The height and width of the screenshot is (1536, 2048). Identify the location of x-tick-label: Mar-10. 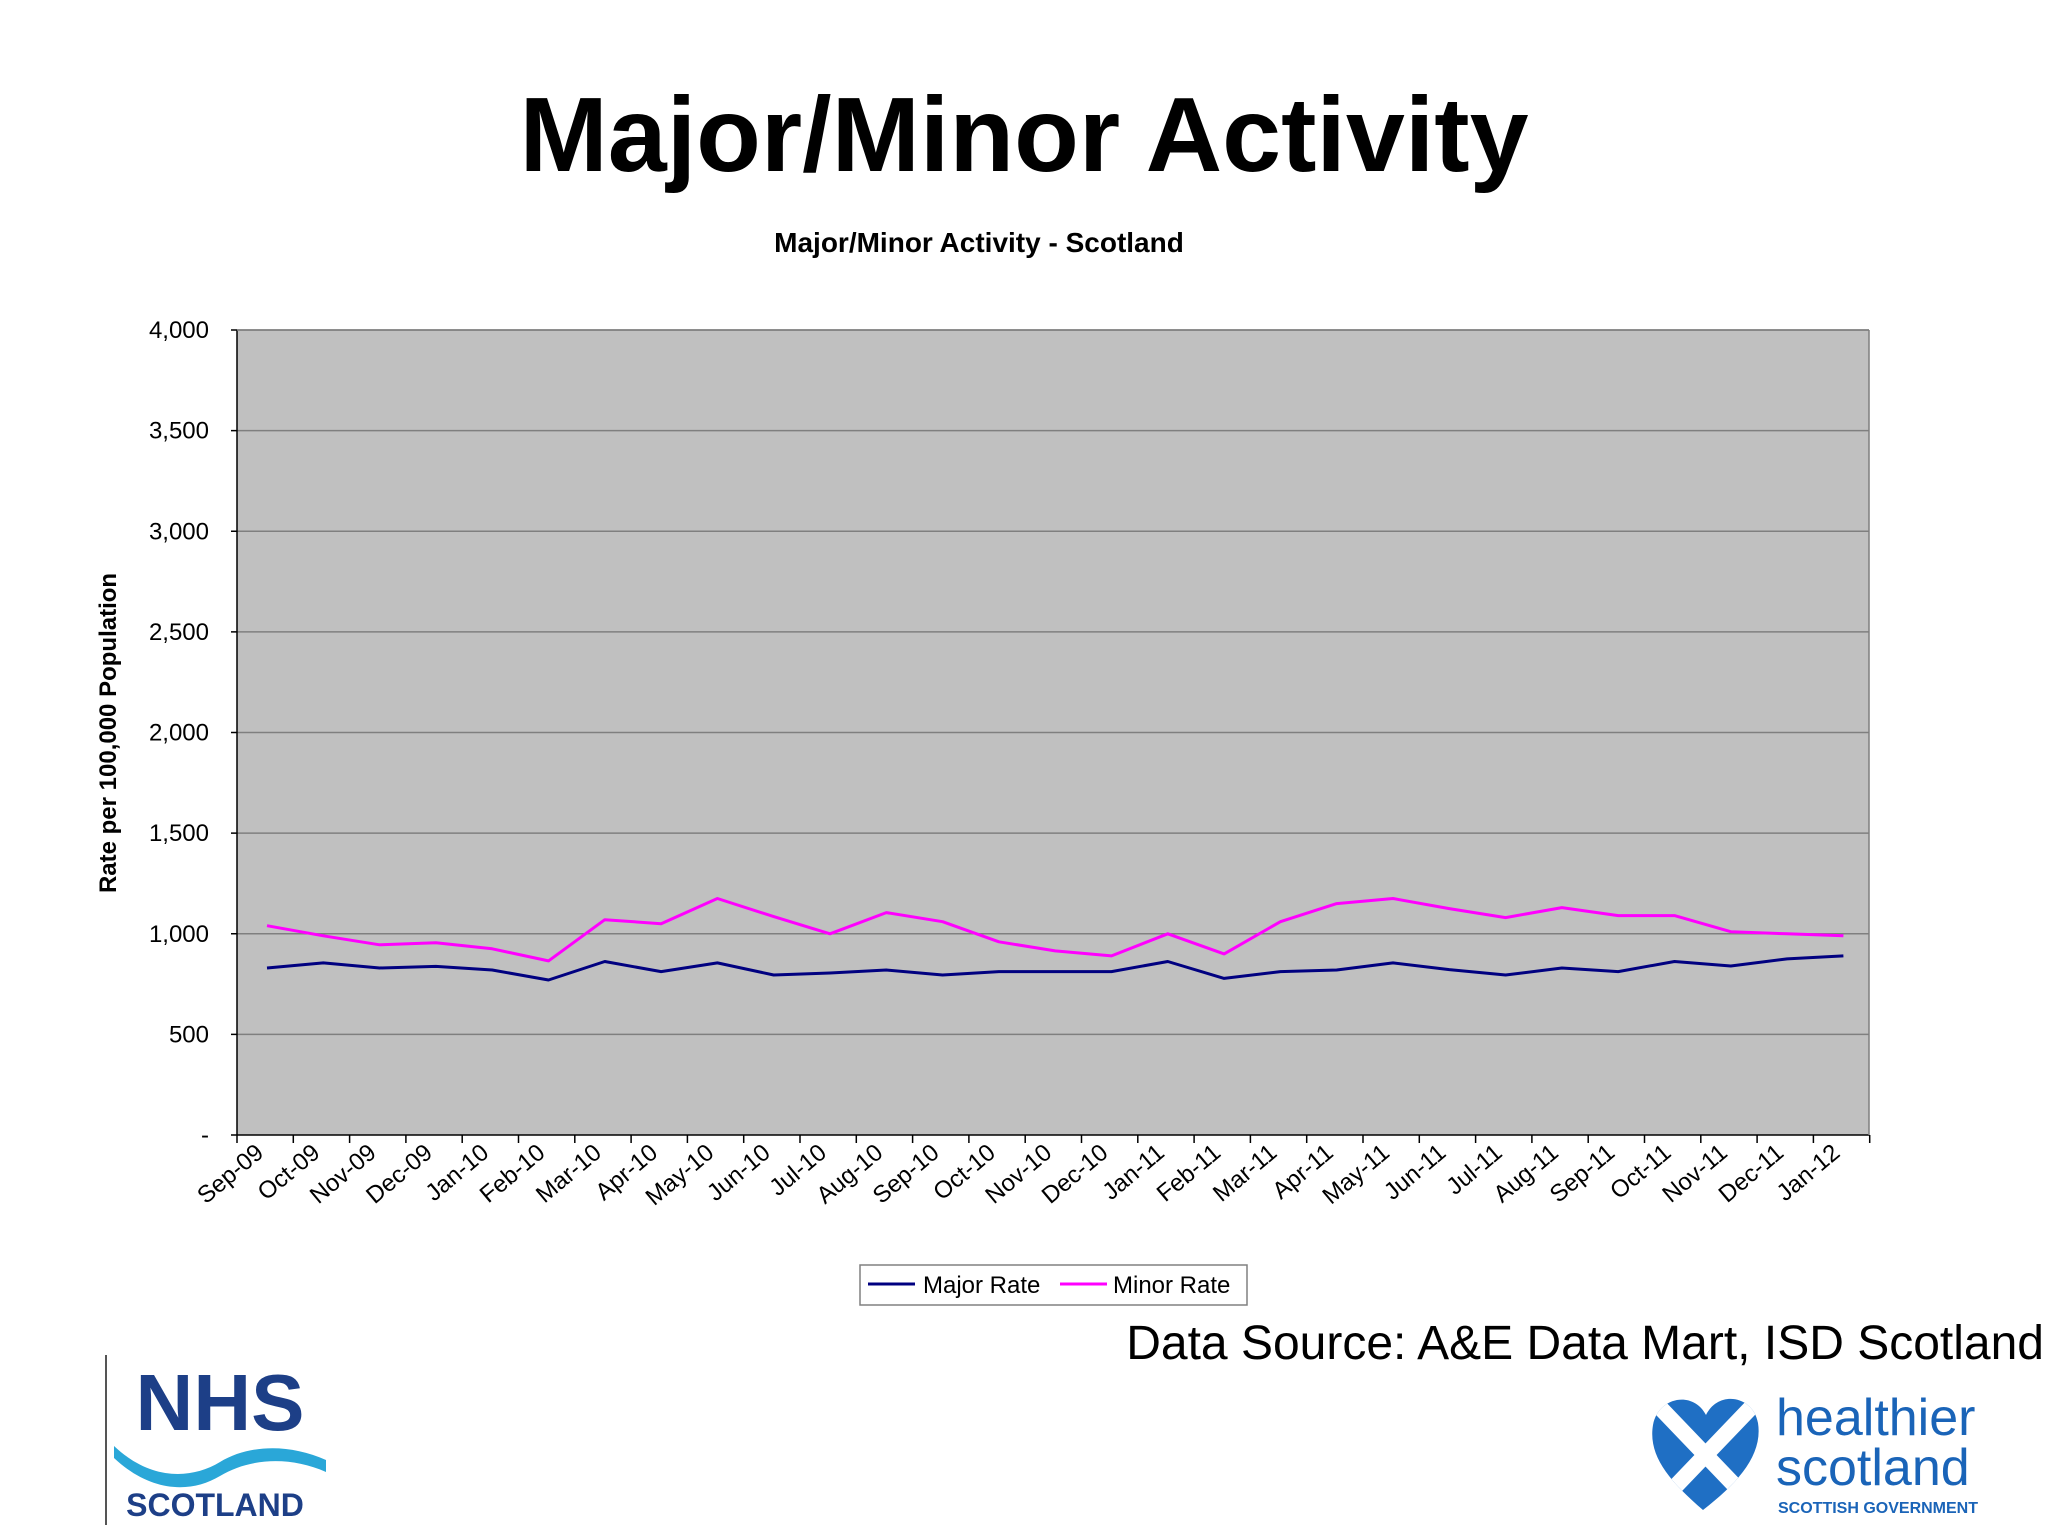
(569, 1174).